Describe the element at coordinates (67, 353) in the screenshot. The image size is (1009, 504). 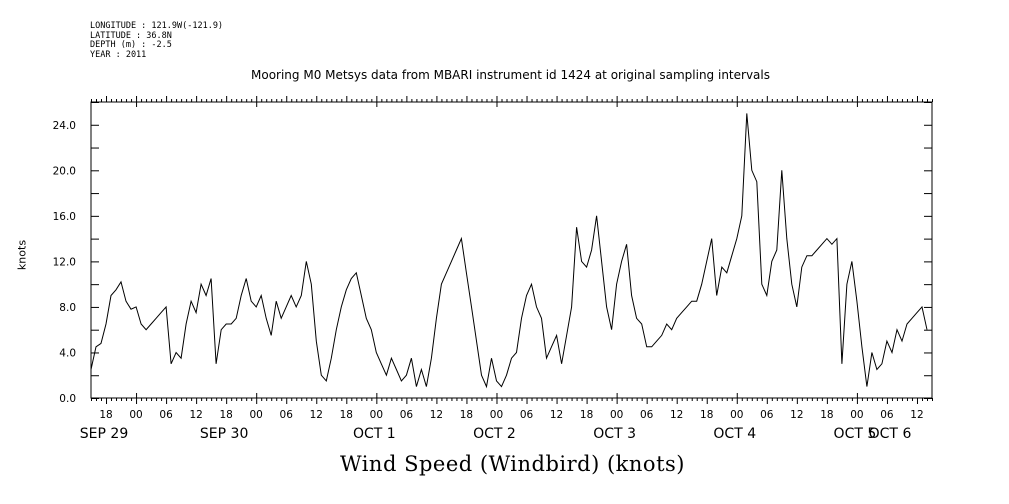
I see `y-tick-label: 4.0` at that location.